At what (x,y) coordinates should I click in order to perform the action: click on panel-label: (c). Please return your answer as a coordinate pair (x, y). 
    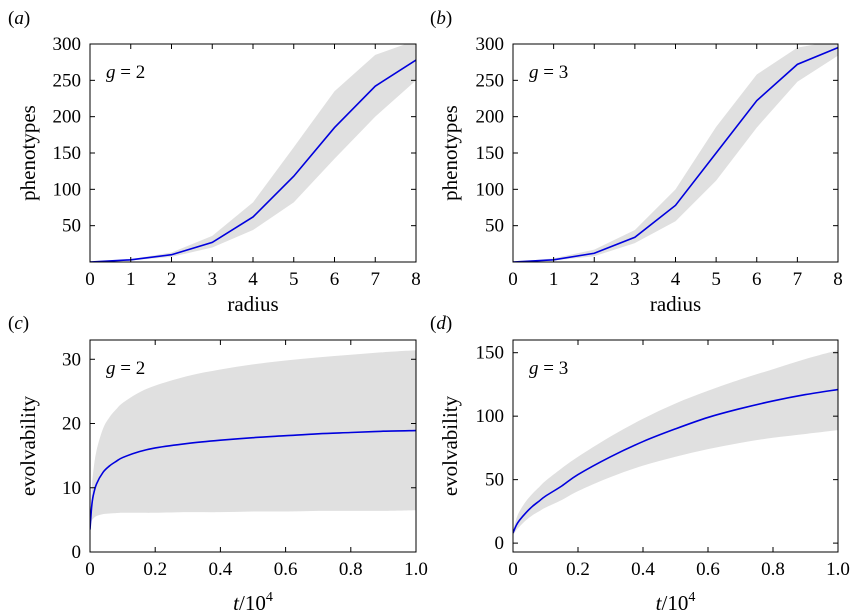
    Looking at the image, I should click on (18, 323).